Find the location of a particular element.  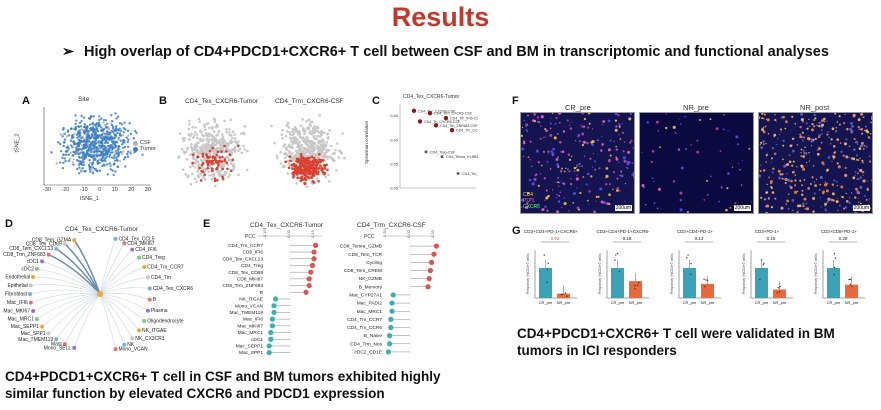

panel-a-xticks: -30 -20 -10 0 10 20 30 is located at coordinates (97, 190).